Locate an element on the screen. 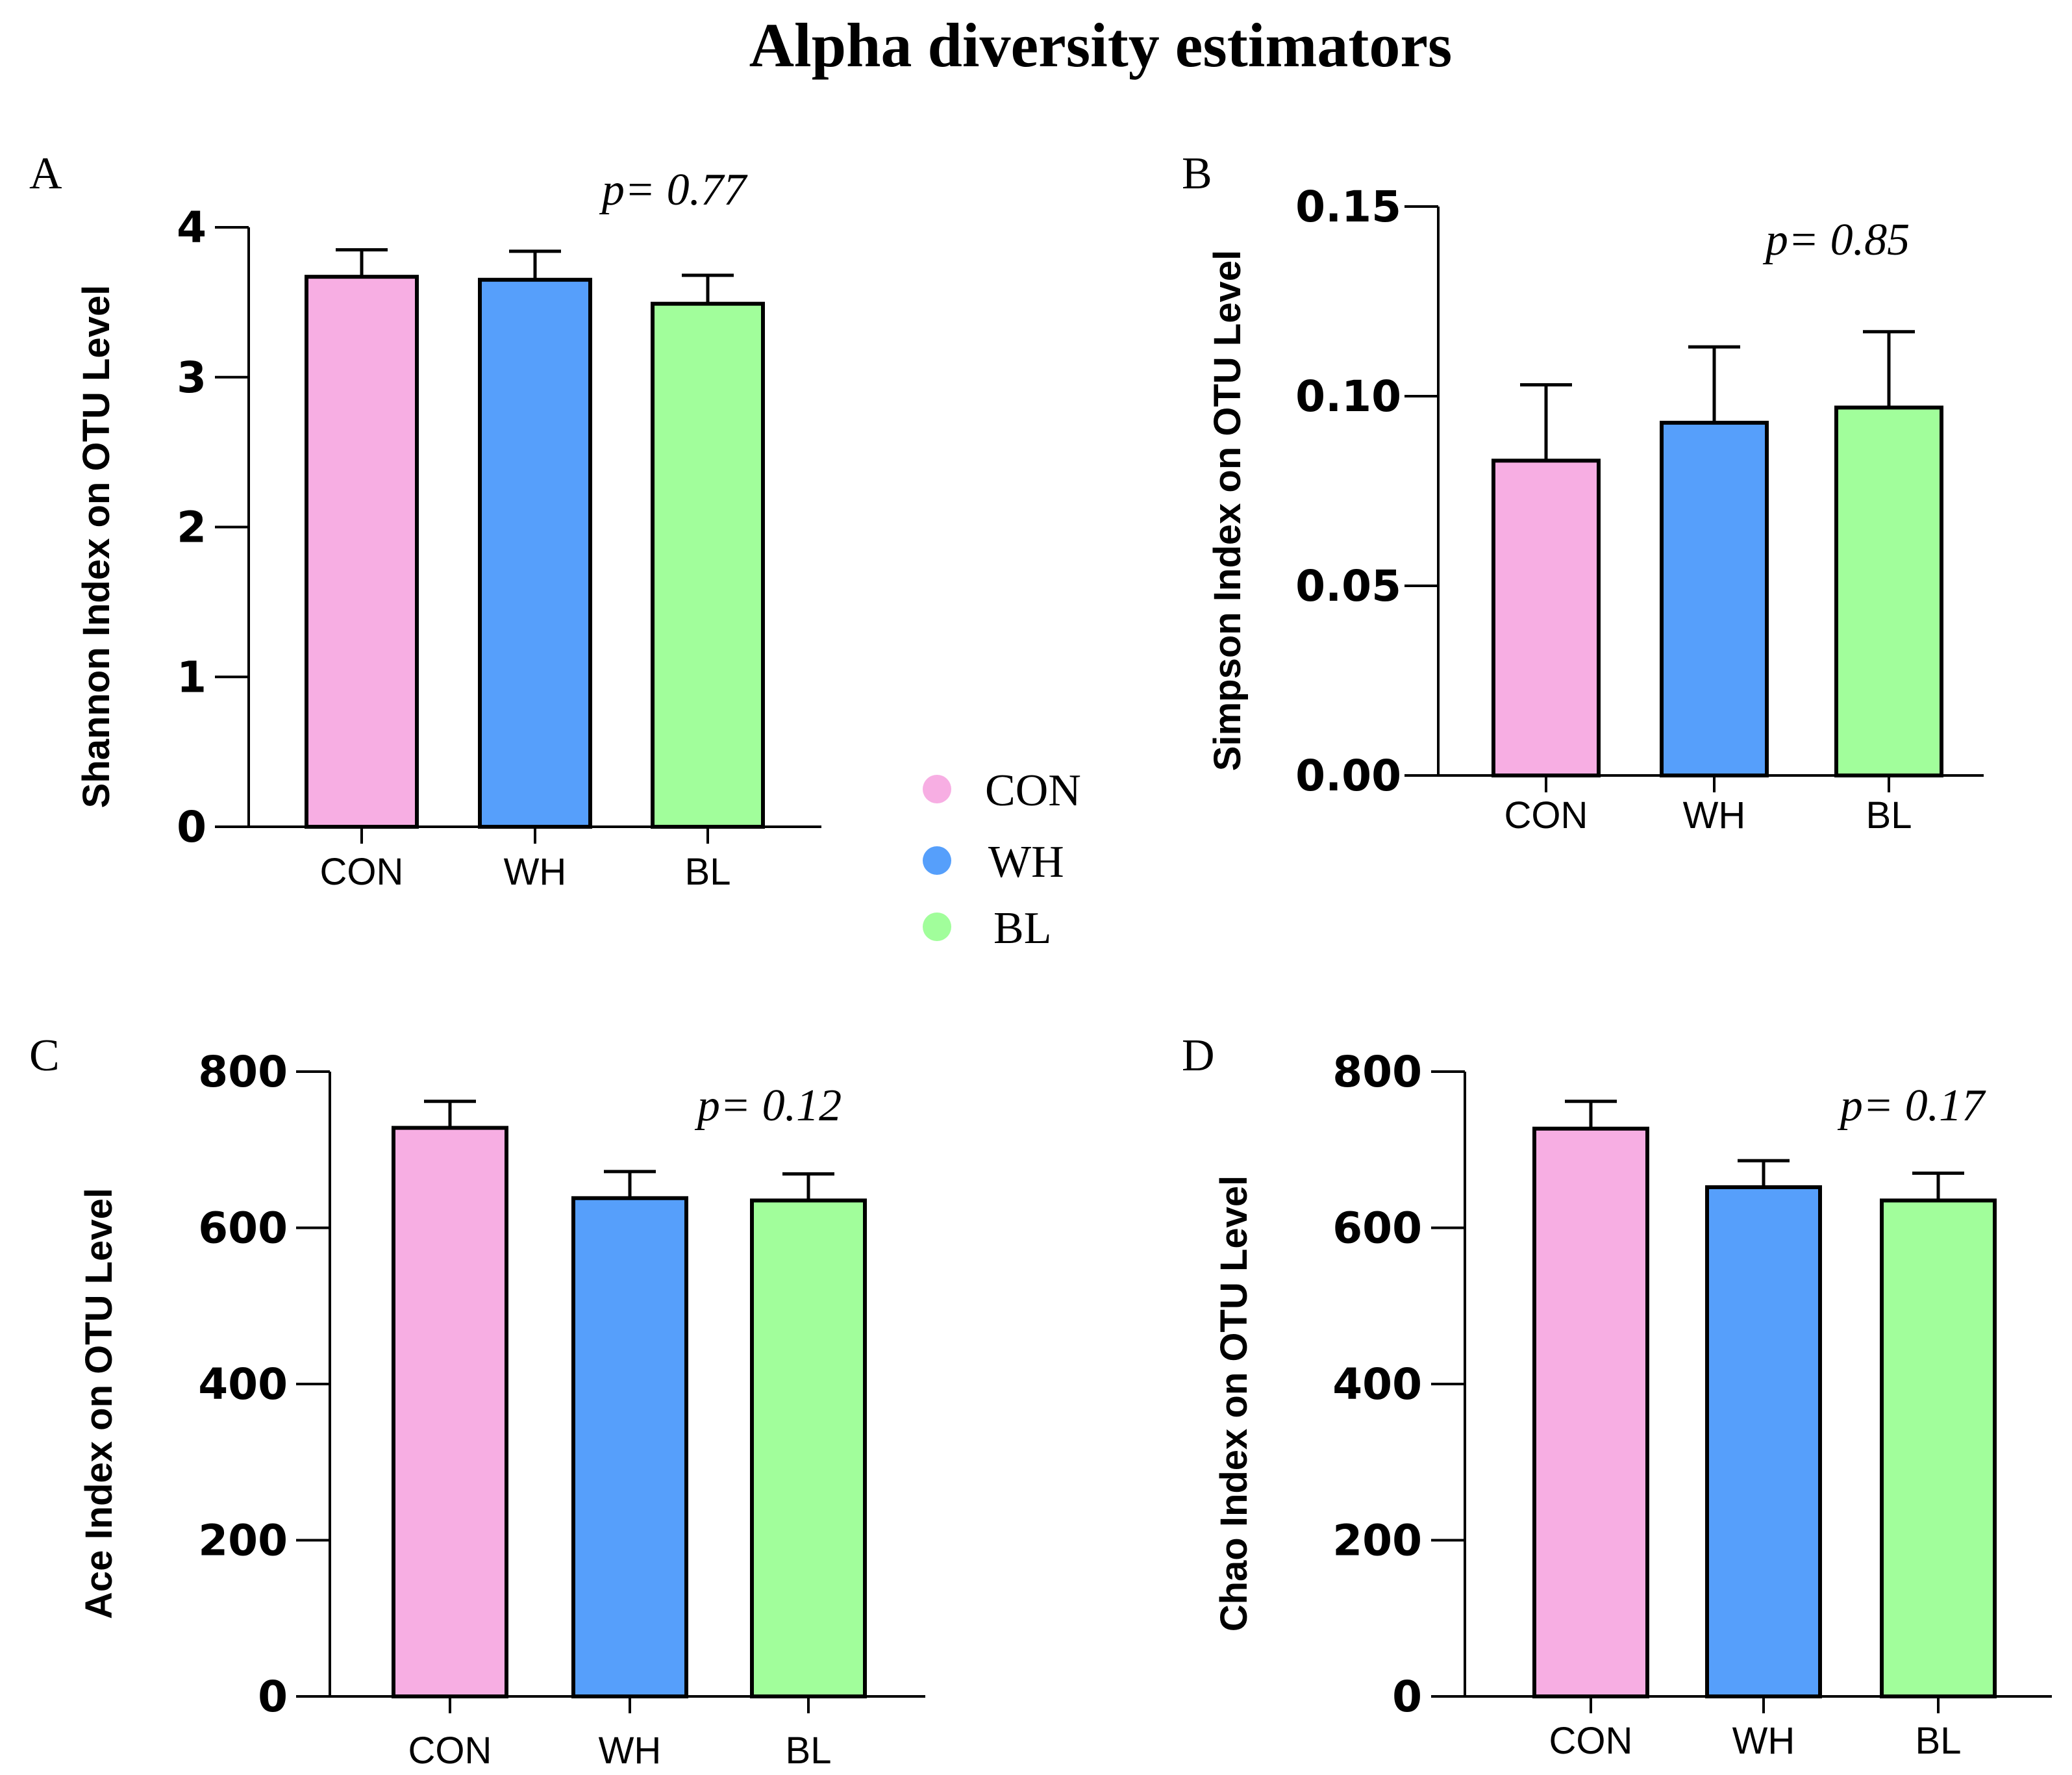 The image size is (2072, 1775). y-tick-label: 2 is located at coordinates (191, 528).